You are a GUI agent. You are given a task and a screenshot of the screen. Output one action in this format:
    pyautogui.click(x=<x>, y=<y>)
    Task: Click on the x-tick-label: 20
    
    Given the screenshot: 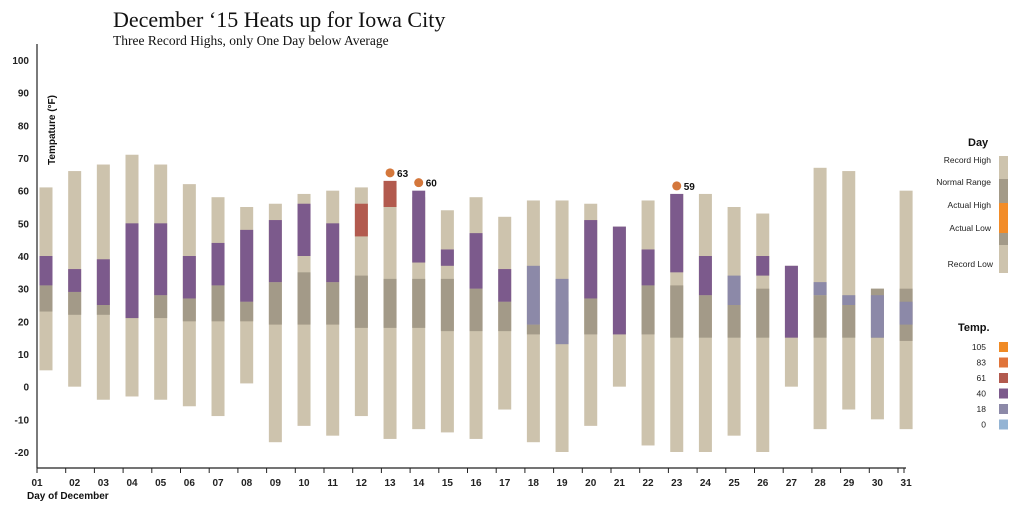 What is the action you would take?
    pyautogui.click(x=591, y=483)
    